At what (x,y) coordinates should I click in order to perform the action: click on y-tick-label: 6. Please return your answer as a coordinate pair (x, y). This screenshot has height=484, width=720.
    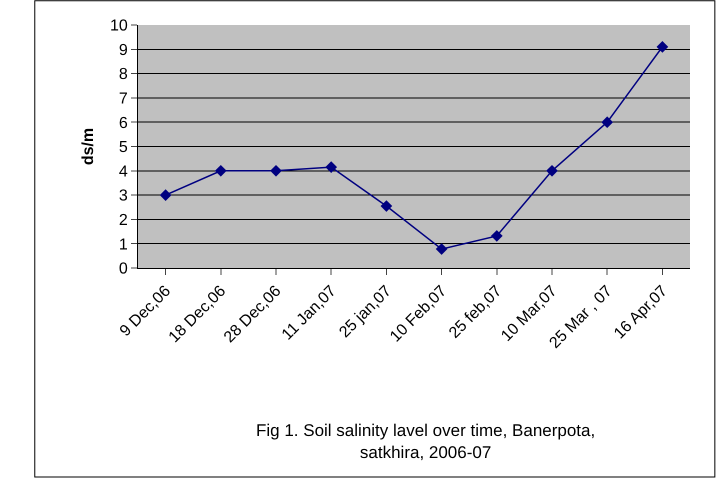
    Looking at the image, I should click on (123, 123).